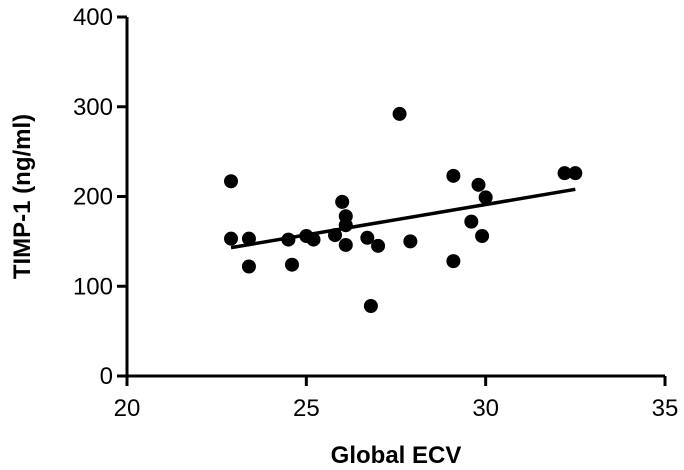 This screenshot has width=684, height=470. Describe the element at coordinates (396, 455) in the screenshot. I see `x-axis-title: Global ECV` at that location.